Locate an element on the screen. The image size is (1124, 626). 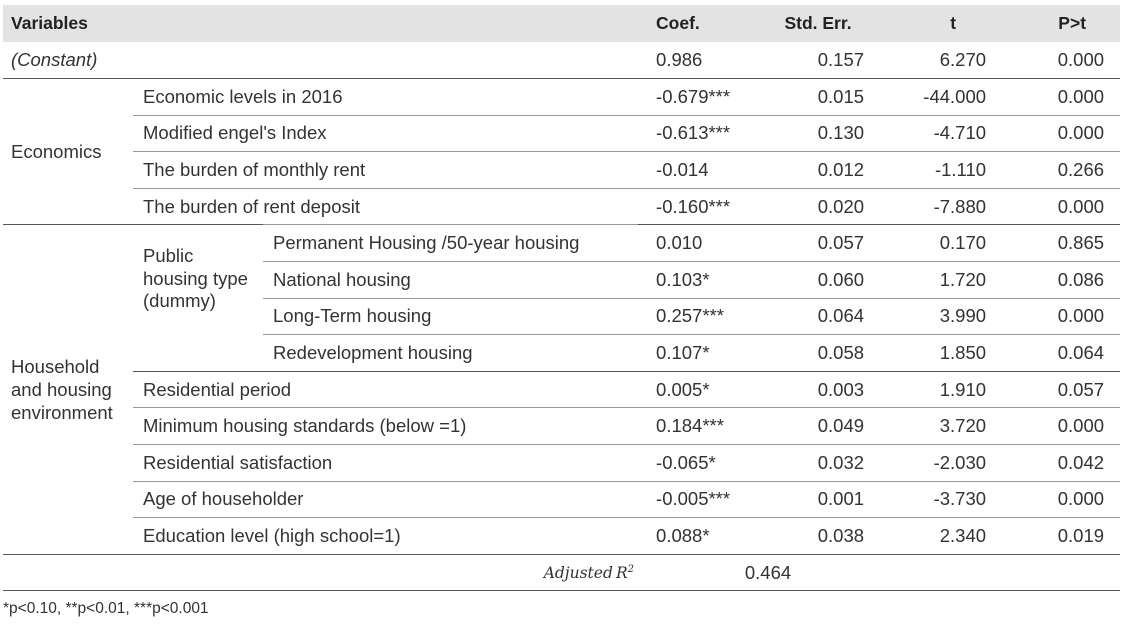
cell-se: 0.020 is located at coordinates (818, 206).